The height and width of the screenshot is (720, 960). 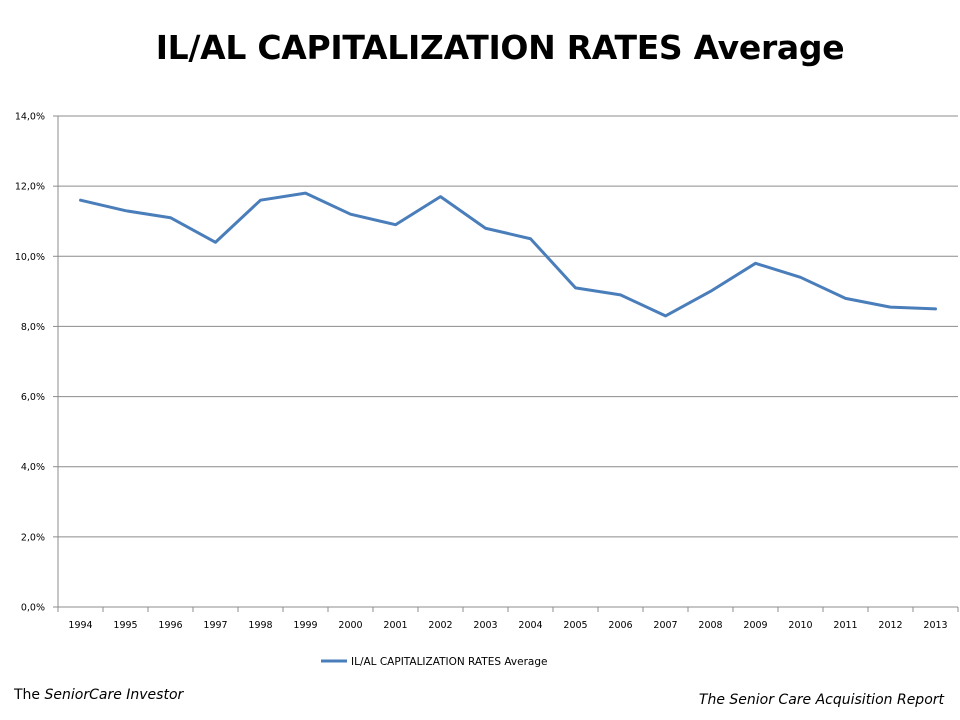 What do you see at coordinates (500, 47) in the screenshot?
I see `chart-title: IL/AL CAPITALIZATION RATES Average` at bounding box center [500, 47].